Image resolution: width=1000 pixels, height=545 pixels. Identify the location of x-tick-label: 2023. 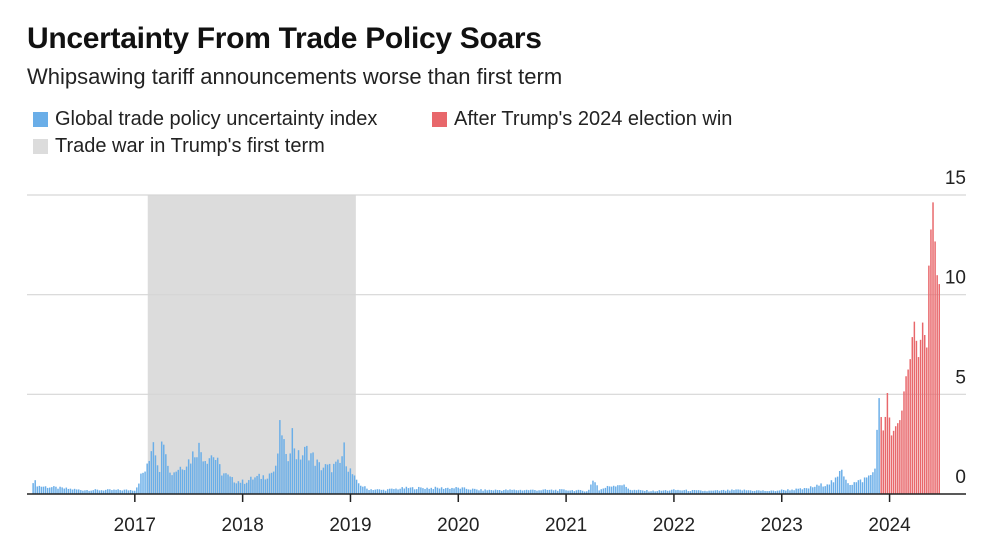
(782, 525).